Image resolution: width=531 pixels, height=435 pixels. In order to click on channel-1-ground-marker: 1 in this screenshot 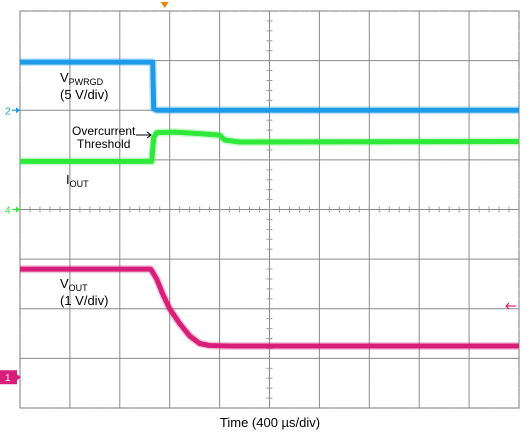, I will do `click(10, 377)`.